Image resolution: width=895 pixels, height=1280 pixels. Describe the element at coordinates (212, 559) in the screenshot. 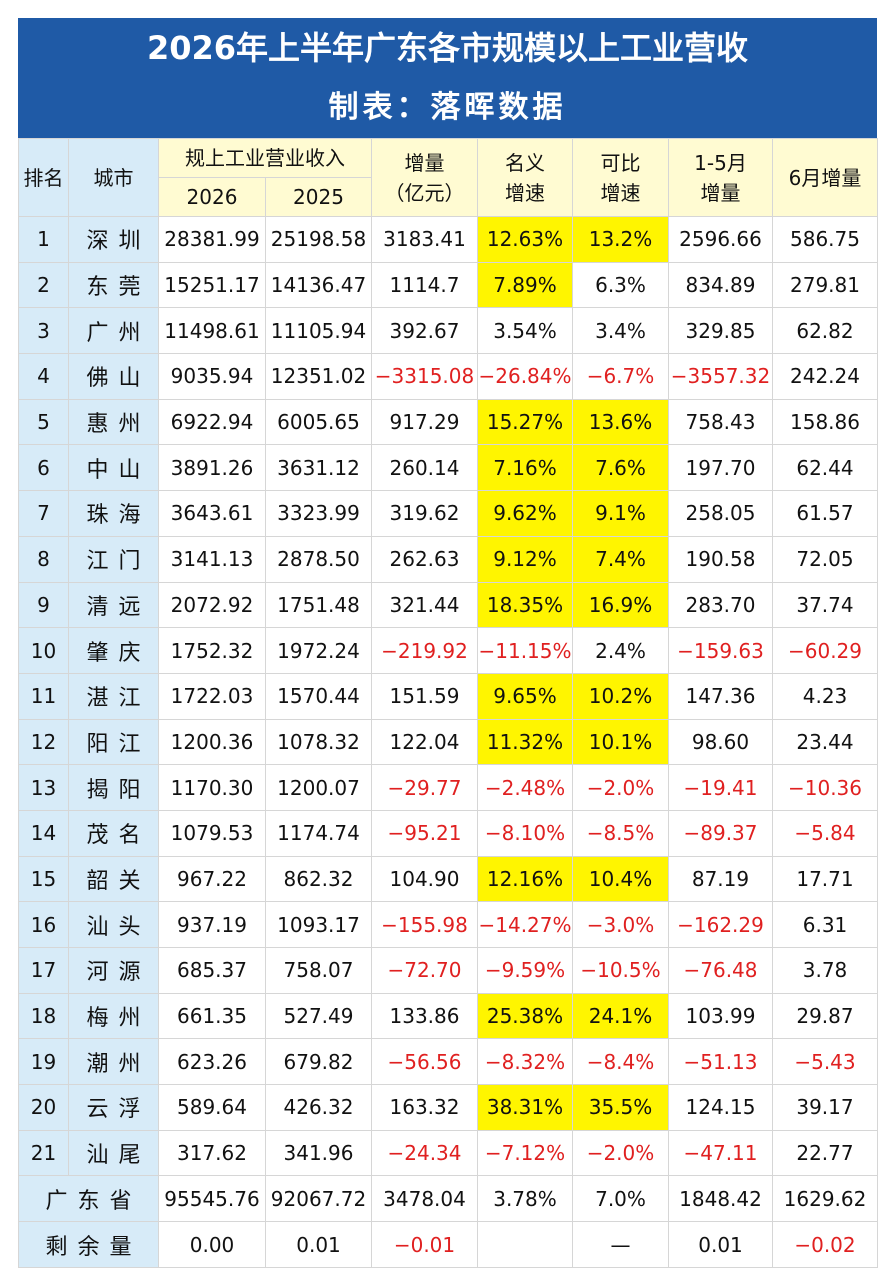

I see `cell: 3141.13` at that location.